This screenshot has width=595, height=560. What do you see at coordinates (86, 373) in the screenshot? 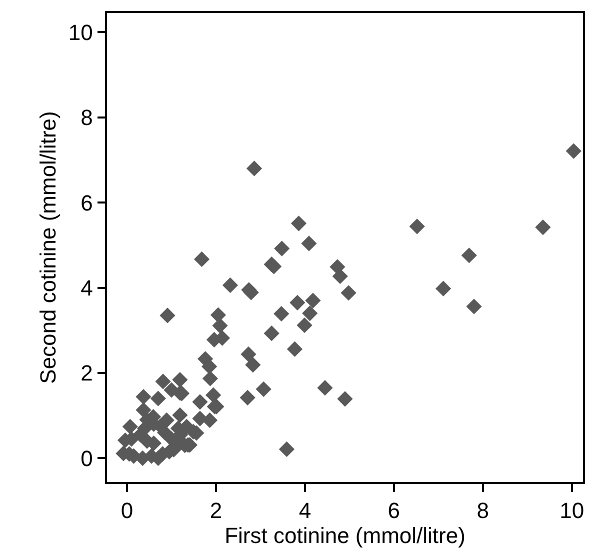
I see `y-tick-label: 2` at bounding box center [86, 373].